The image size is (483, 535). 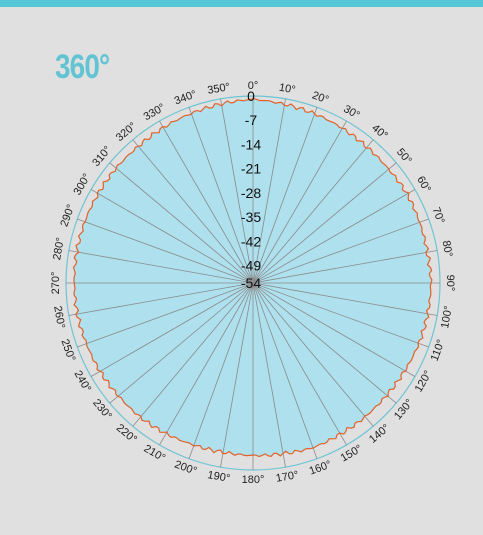 I want to click on angle-tick-label: 10°, so click(x=287, y=89).